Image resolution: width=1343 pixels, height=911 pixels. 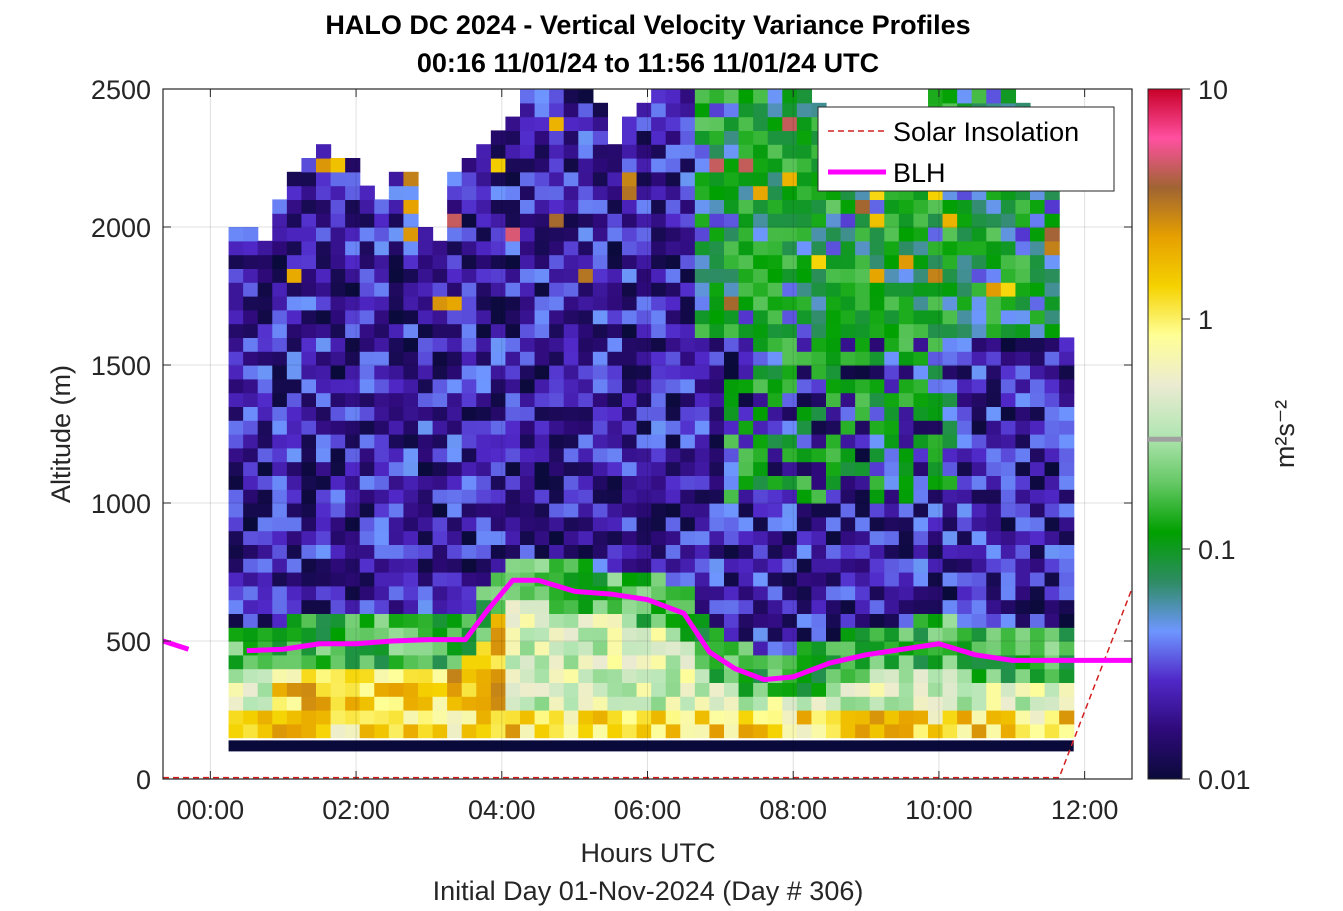 I want to click on y-tick-label: 500, so click(x=128, y=642).